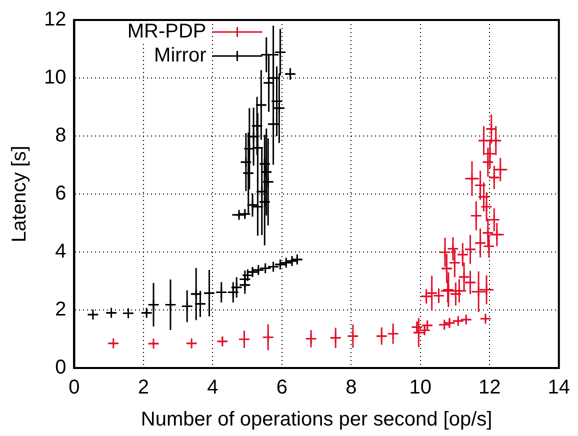 Image resolution: width=578 pixels, height=436 pixels. Describe the element at coordinates (60, 135) in the screenshot. I see `y-tick-label: 8` at that location.